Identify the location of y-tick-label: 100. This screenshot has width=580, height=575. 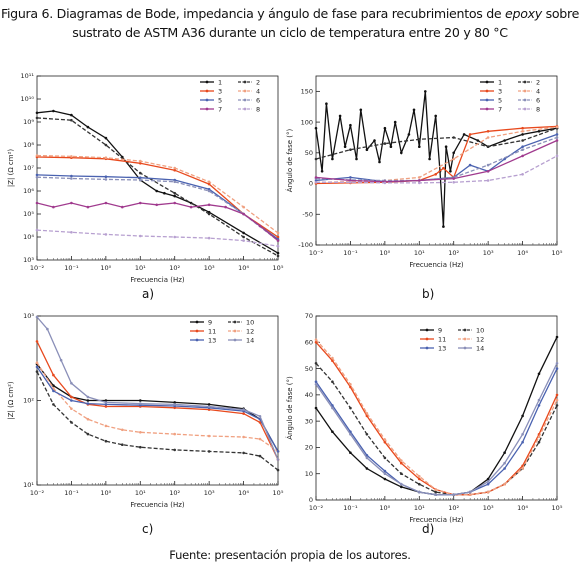
(307, 122).